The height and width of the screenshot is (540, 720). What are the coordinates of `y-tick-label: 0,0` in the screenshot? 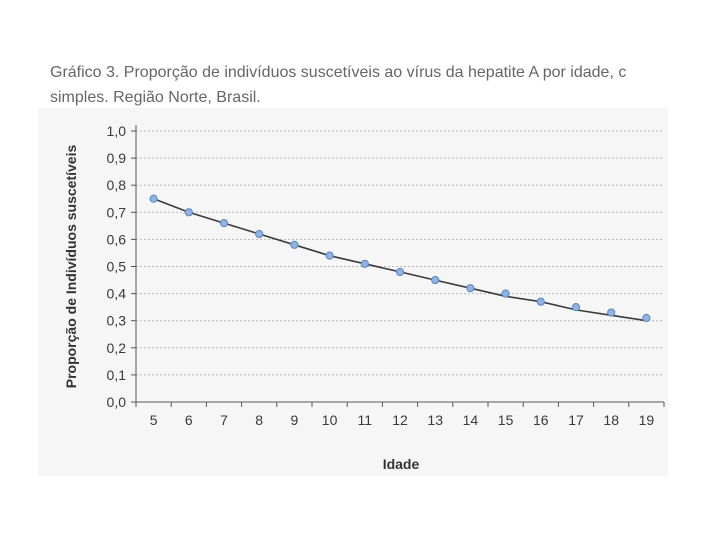 It's located at (117, 402).